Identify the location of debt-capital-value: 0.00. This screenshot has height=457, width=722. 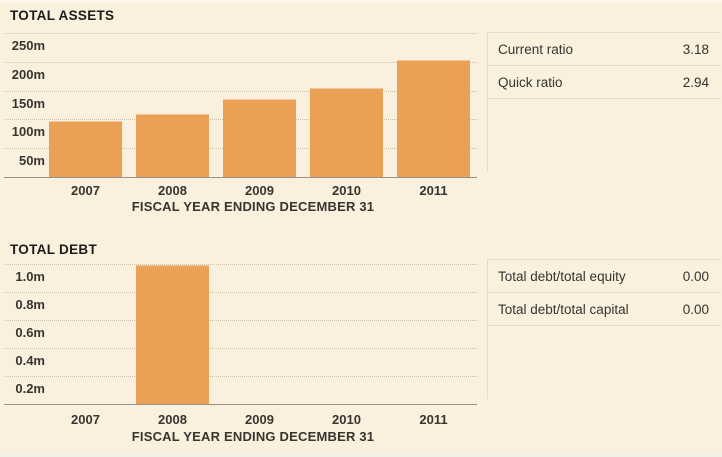
(695, 309).